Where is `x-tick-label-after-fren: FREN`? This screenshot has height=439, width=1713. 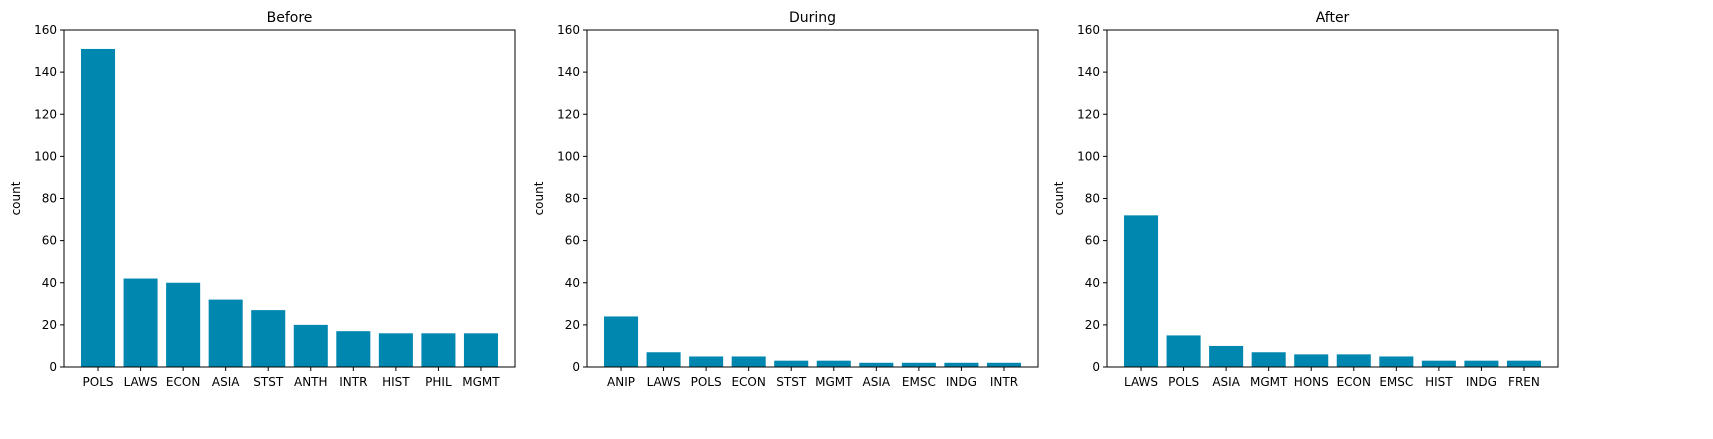 x-tick-label-after-fren: FREN is located at coordinates (1524, 382).